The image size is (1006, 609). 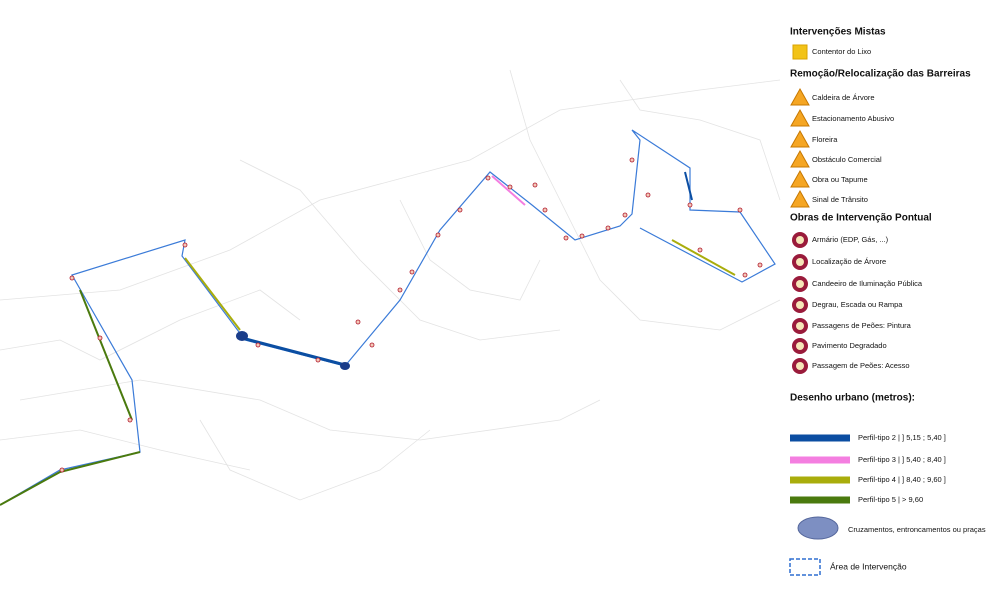 What do you see at coordinates (825, 139) in the screenshot?
I see `legend-item: Floreira` at bounding box center [825, 139].